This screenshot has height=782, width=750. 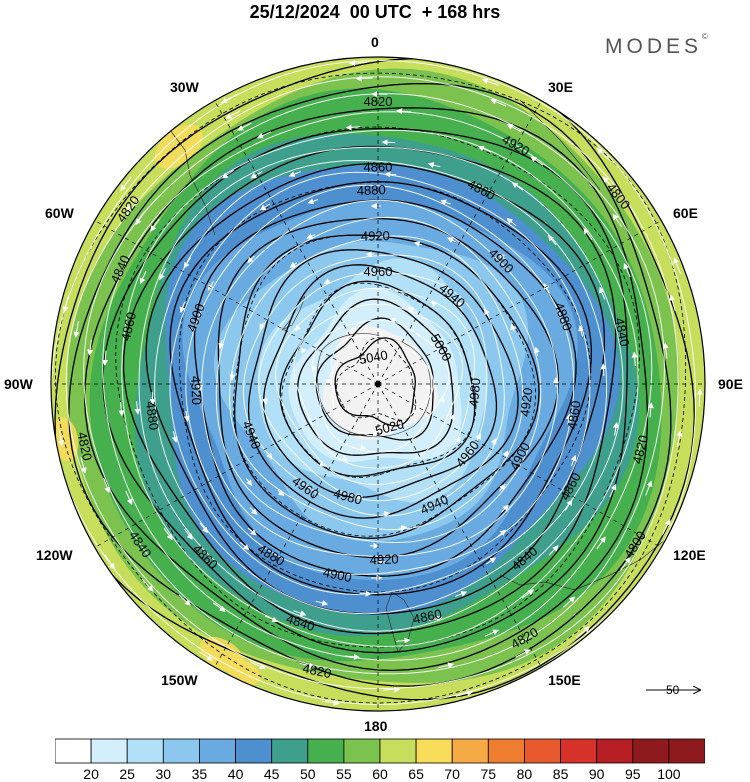 I want to click on brand-name: MODES, so click(x=654, y=46).